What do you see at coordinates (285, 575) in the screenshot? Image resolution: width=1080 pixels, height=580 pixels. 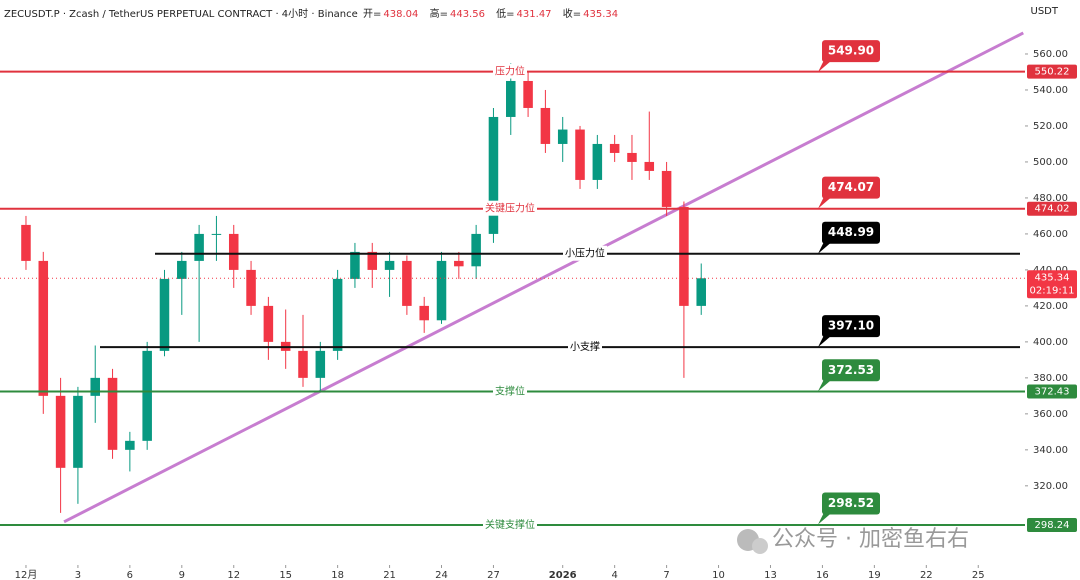 I see `x-tick-label: 15` at bounding box center [285, 575].